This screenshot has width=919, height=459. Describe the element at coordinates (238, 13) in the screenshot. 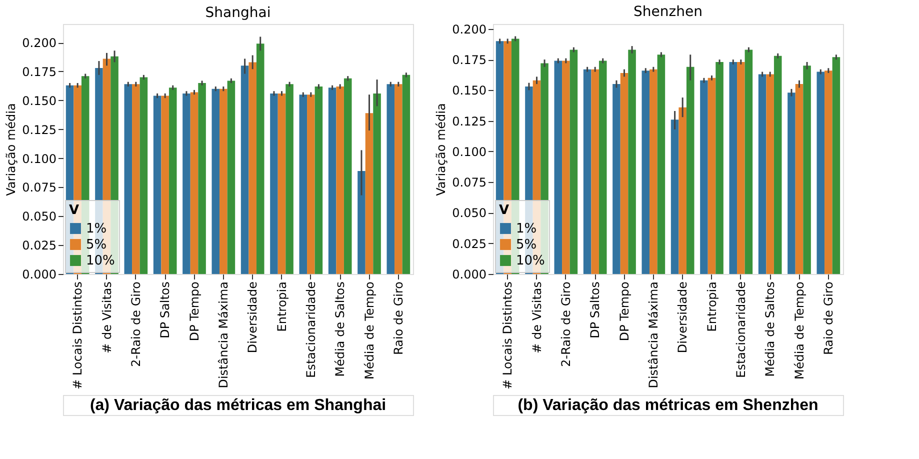

I see `chart-title: Shanghai` at that location.